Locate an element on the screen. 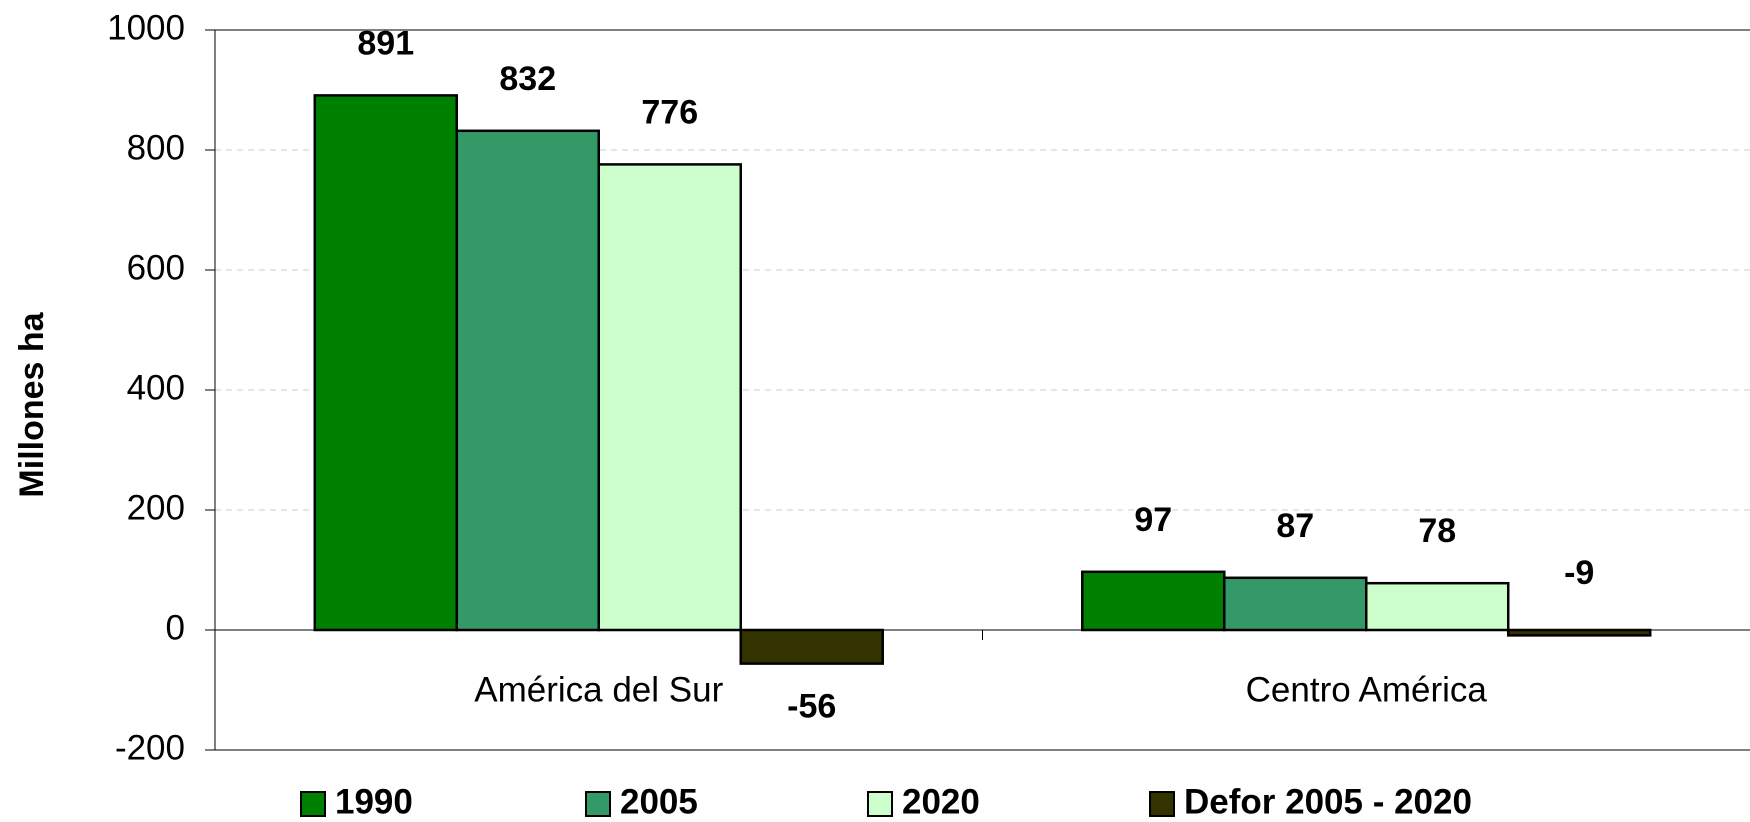  data-label: -56 is located at coordinates (811, 707).